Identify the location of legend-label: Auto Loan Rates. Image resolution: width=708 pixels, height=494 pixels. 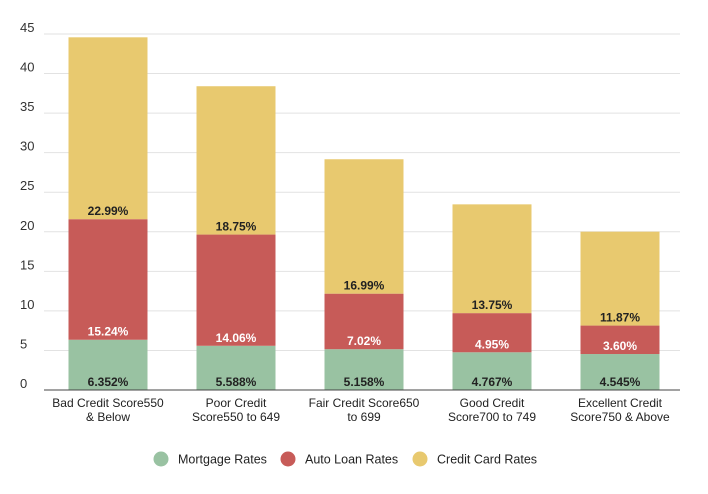
(351, 460).